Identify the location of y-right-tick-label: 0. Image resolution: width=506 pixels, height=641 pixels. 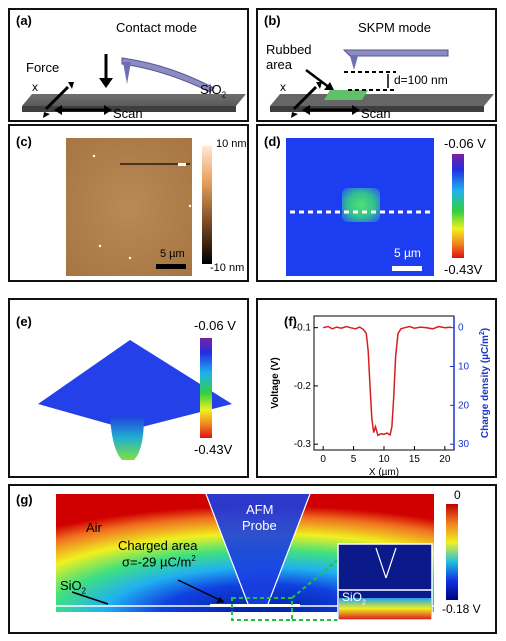
(461, 328).